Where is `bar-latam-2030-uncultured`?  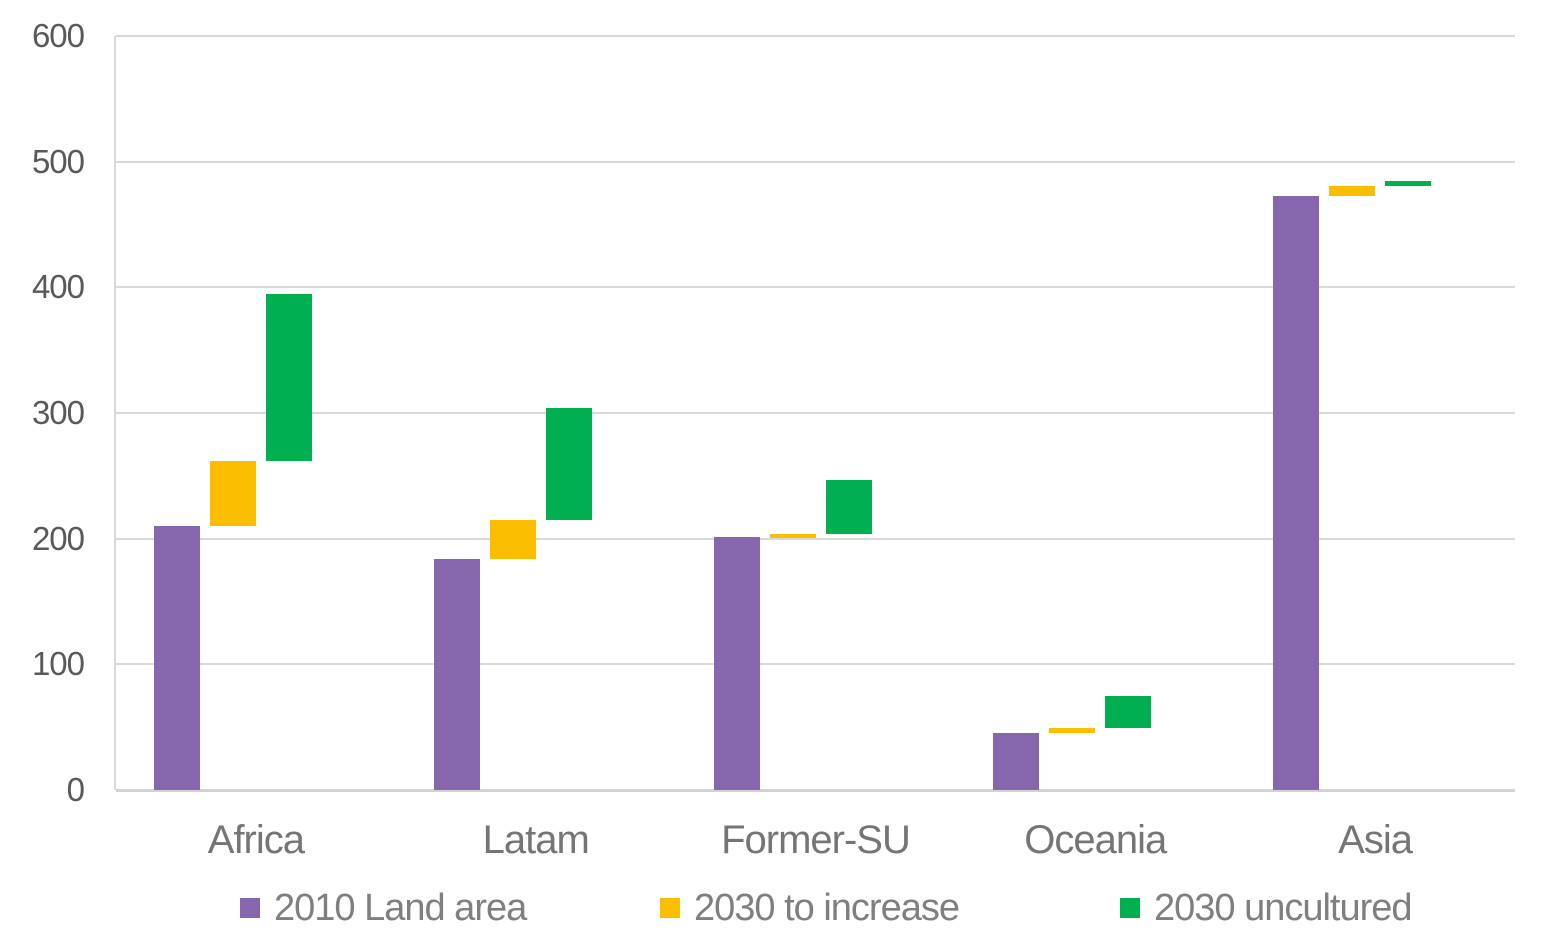 bar-latam-2030-uncultured is located at coordinates (568, 463).